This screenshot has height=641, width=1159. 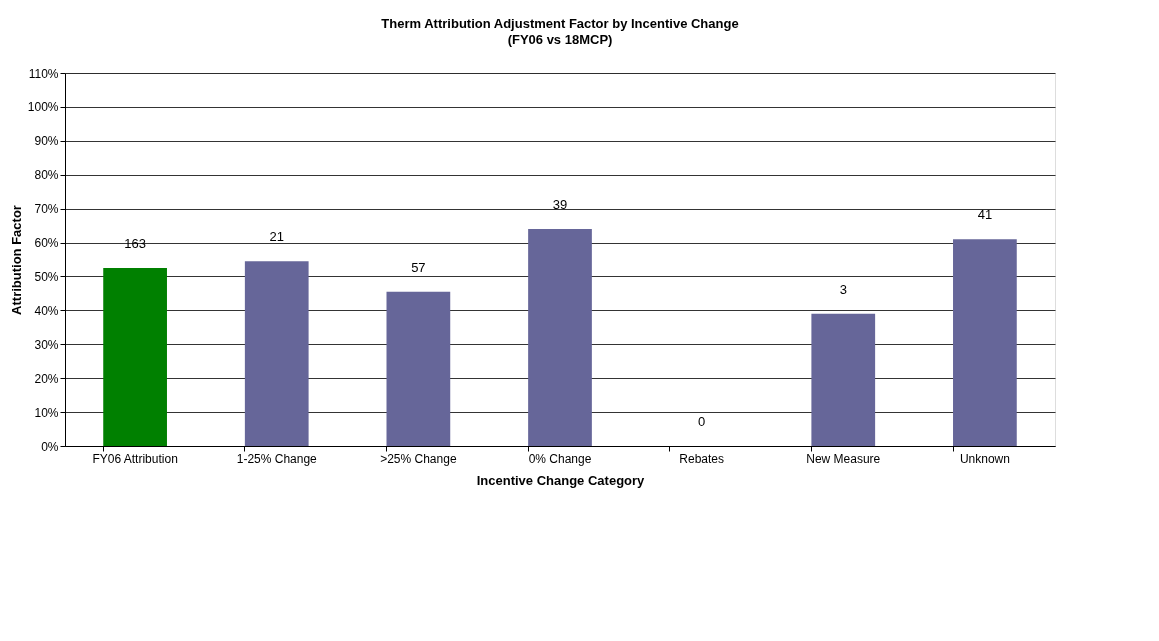 I want to click on y-tick-label: 50%, so click(x=46, y=276).